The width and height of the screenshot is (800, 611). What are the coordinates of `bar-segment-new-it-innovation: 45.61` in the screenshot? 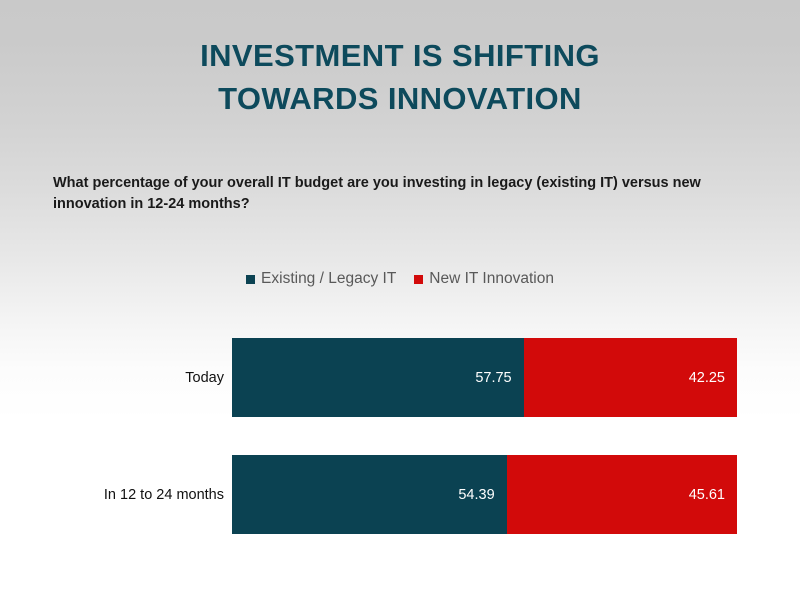 It's located at (621, 494).